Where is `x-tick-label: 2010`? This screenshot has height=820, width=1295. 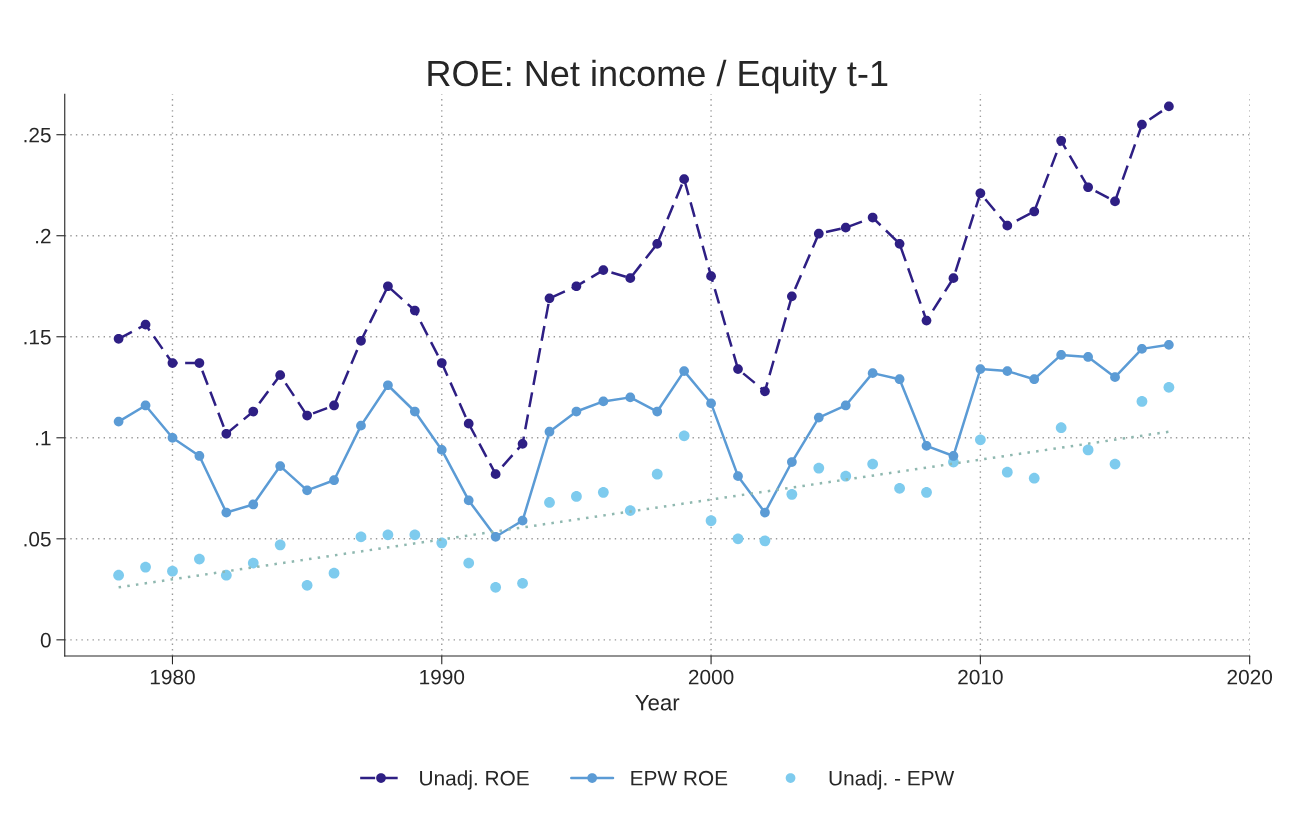 x-tick-label: 2010 is located at coordinates (980, 677).